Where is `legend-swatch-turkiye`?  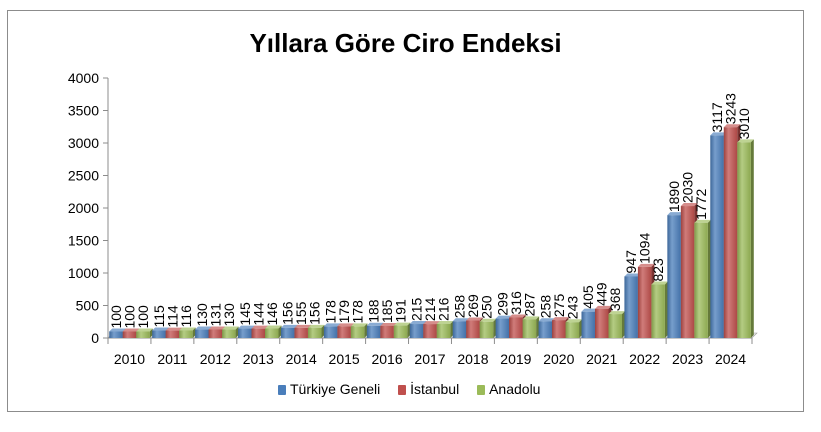 legend-swatch-turkiye is located at coordinates (282, 390).